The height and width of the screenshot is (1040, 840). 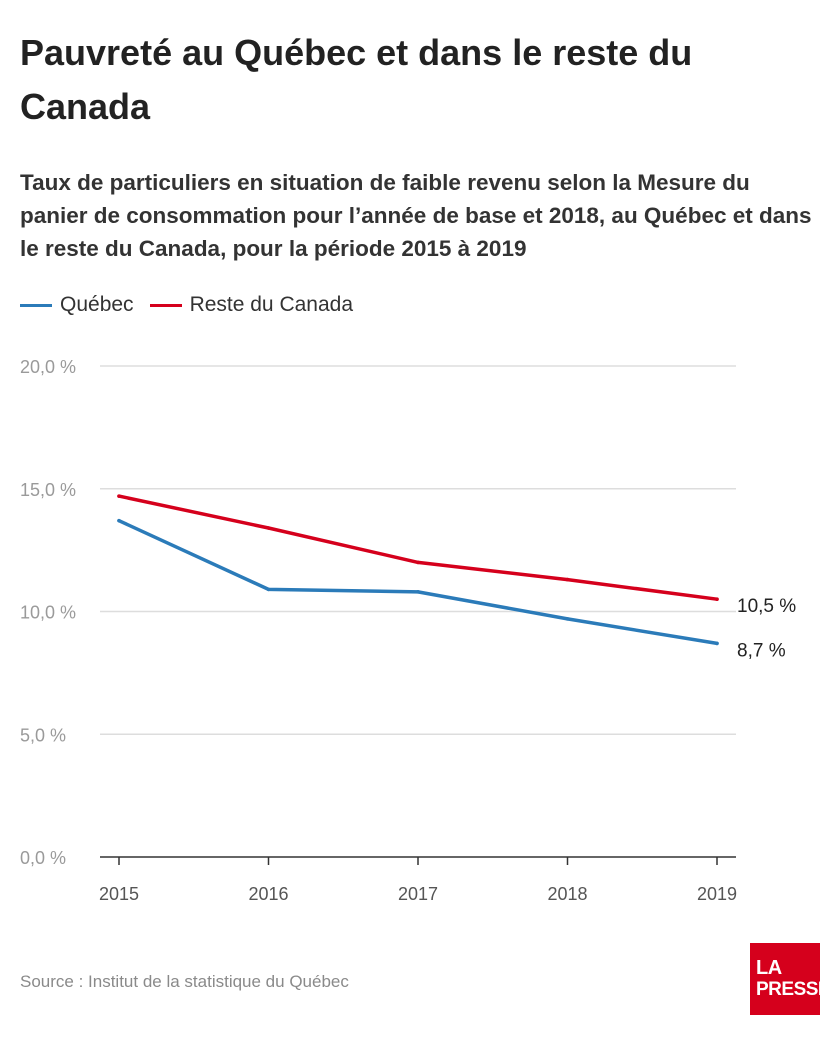 What do you see at coordinates (717, 894) in the screenshot?
I see `x-tick-label: 2019` at bounding box center [717, 894].